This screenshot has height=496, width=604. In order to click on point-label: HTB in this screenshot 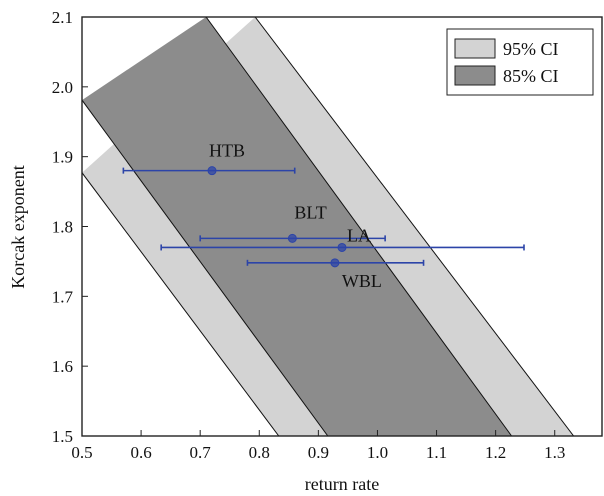, I will do `click(227, 151)`.